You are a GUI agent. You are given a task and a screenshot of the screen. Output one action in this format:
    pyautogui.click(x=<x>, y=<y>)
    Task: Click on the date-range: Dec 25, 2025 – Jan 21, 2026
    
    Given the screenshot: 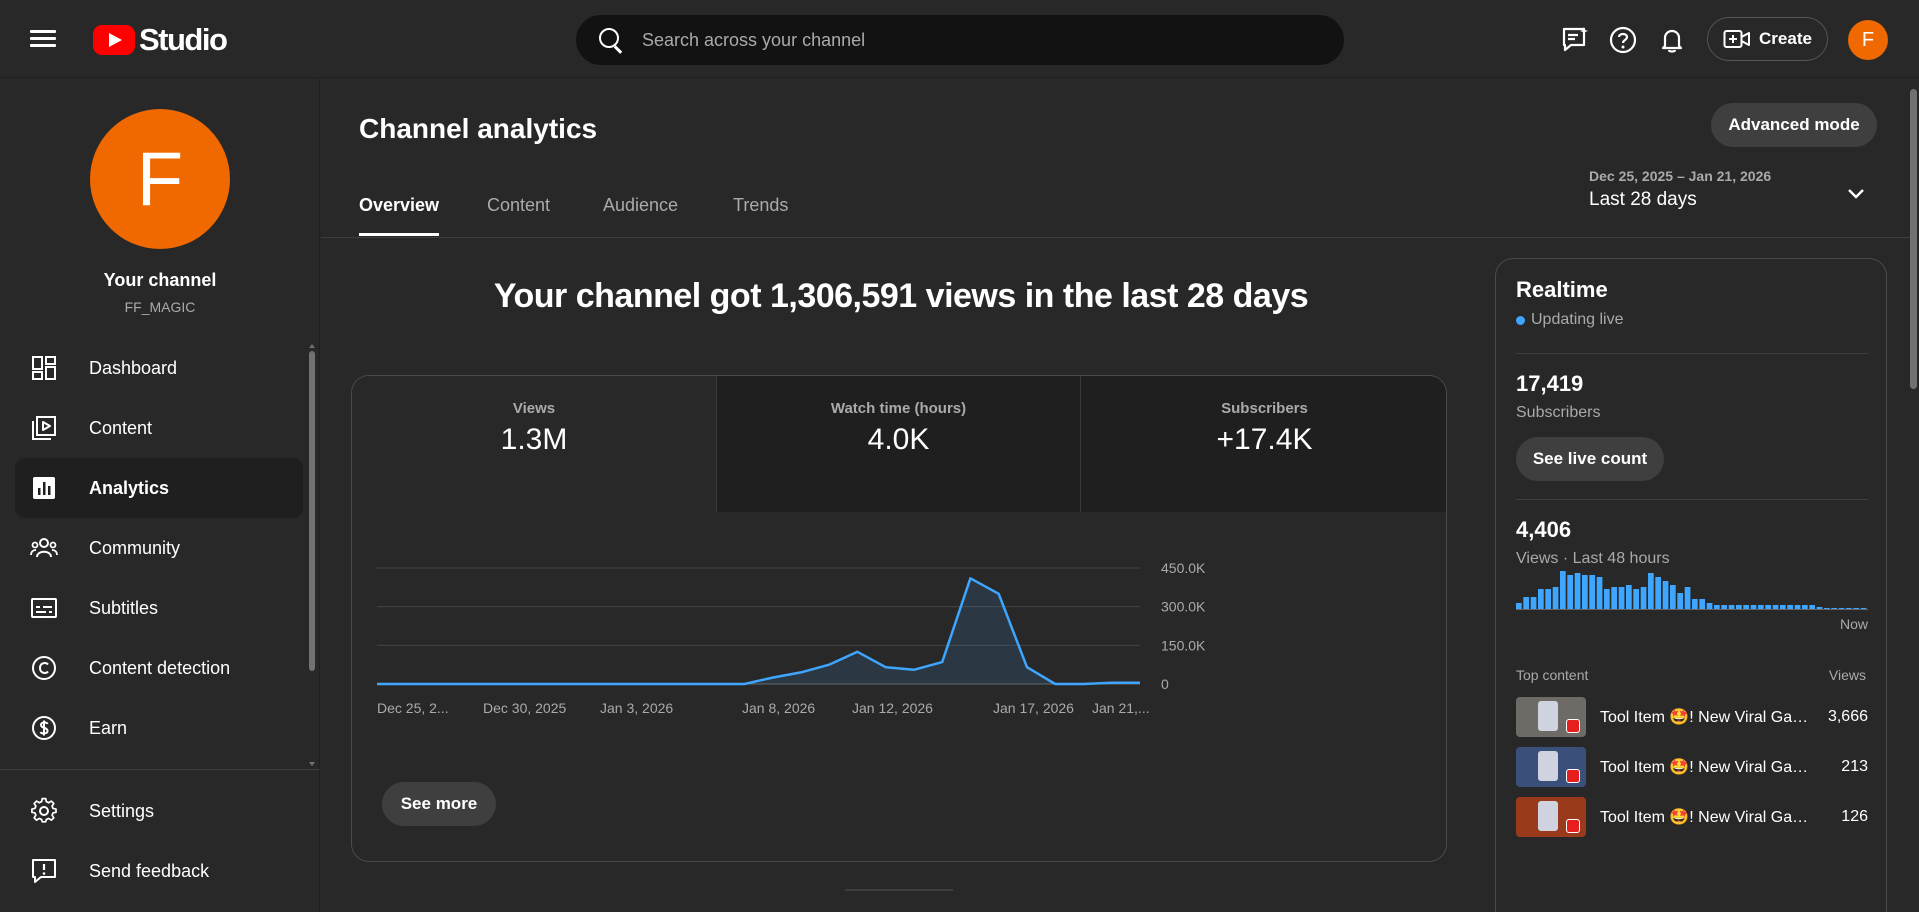 What is the action you would take?
    pyautogui.click(x=1680, y=176)
    